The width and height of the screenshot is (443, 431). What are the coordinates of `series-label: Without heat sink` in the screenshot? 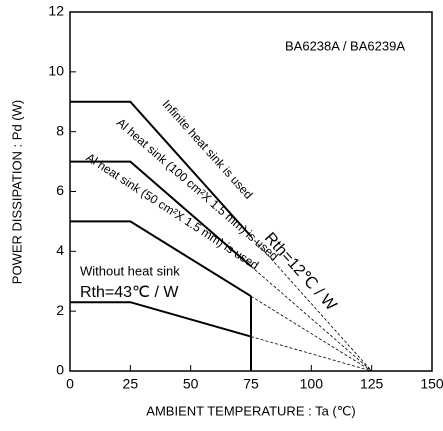 It's located at (130, 270).